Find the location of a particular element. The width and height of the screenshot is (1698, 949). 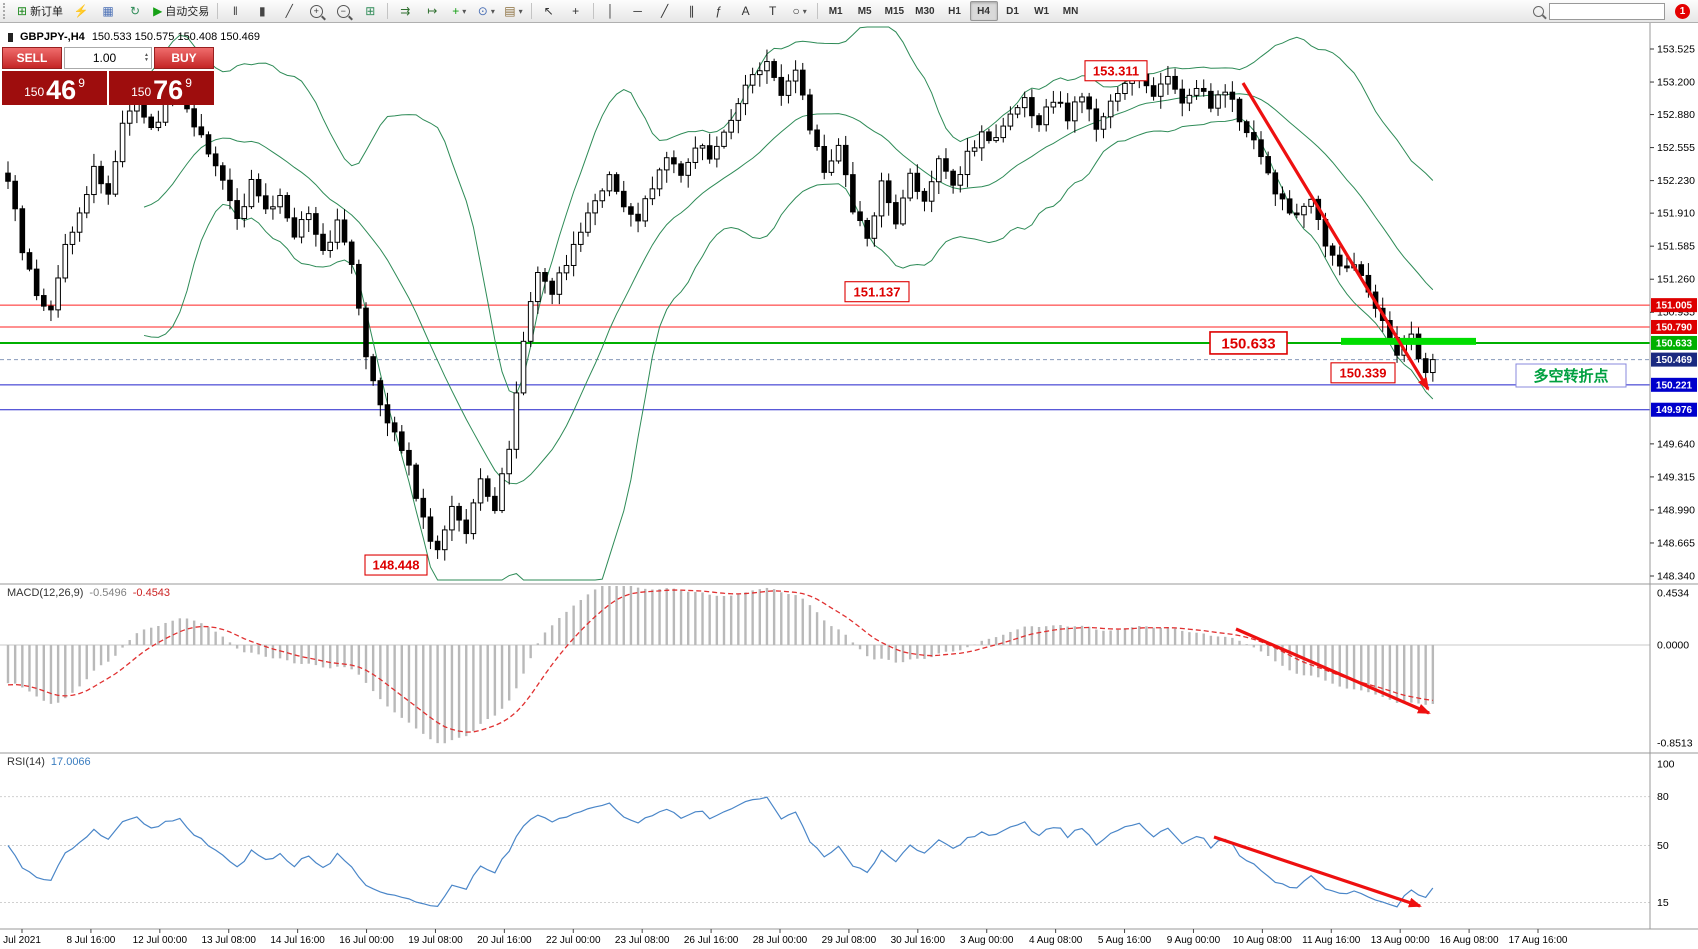

lightning-icon: ⚡ is located at coordinates (81, 11).